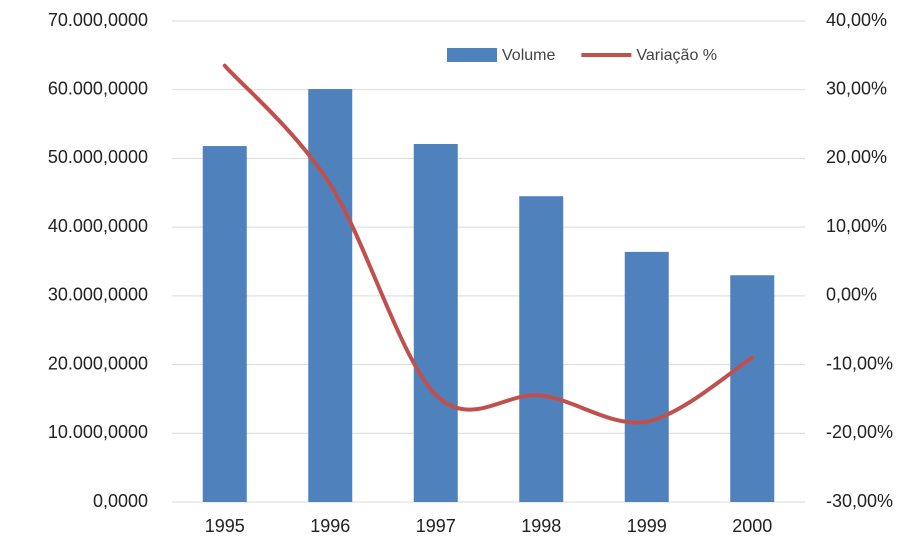 The image size is (922, 549). I want to click on y-tick-label: 40.000,0000, so click(98, 226).